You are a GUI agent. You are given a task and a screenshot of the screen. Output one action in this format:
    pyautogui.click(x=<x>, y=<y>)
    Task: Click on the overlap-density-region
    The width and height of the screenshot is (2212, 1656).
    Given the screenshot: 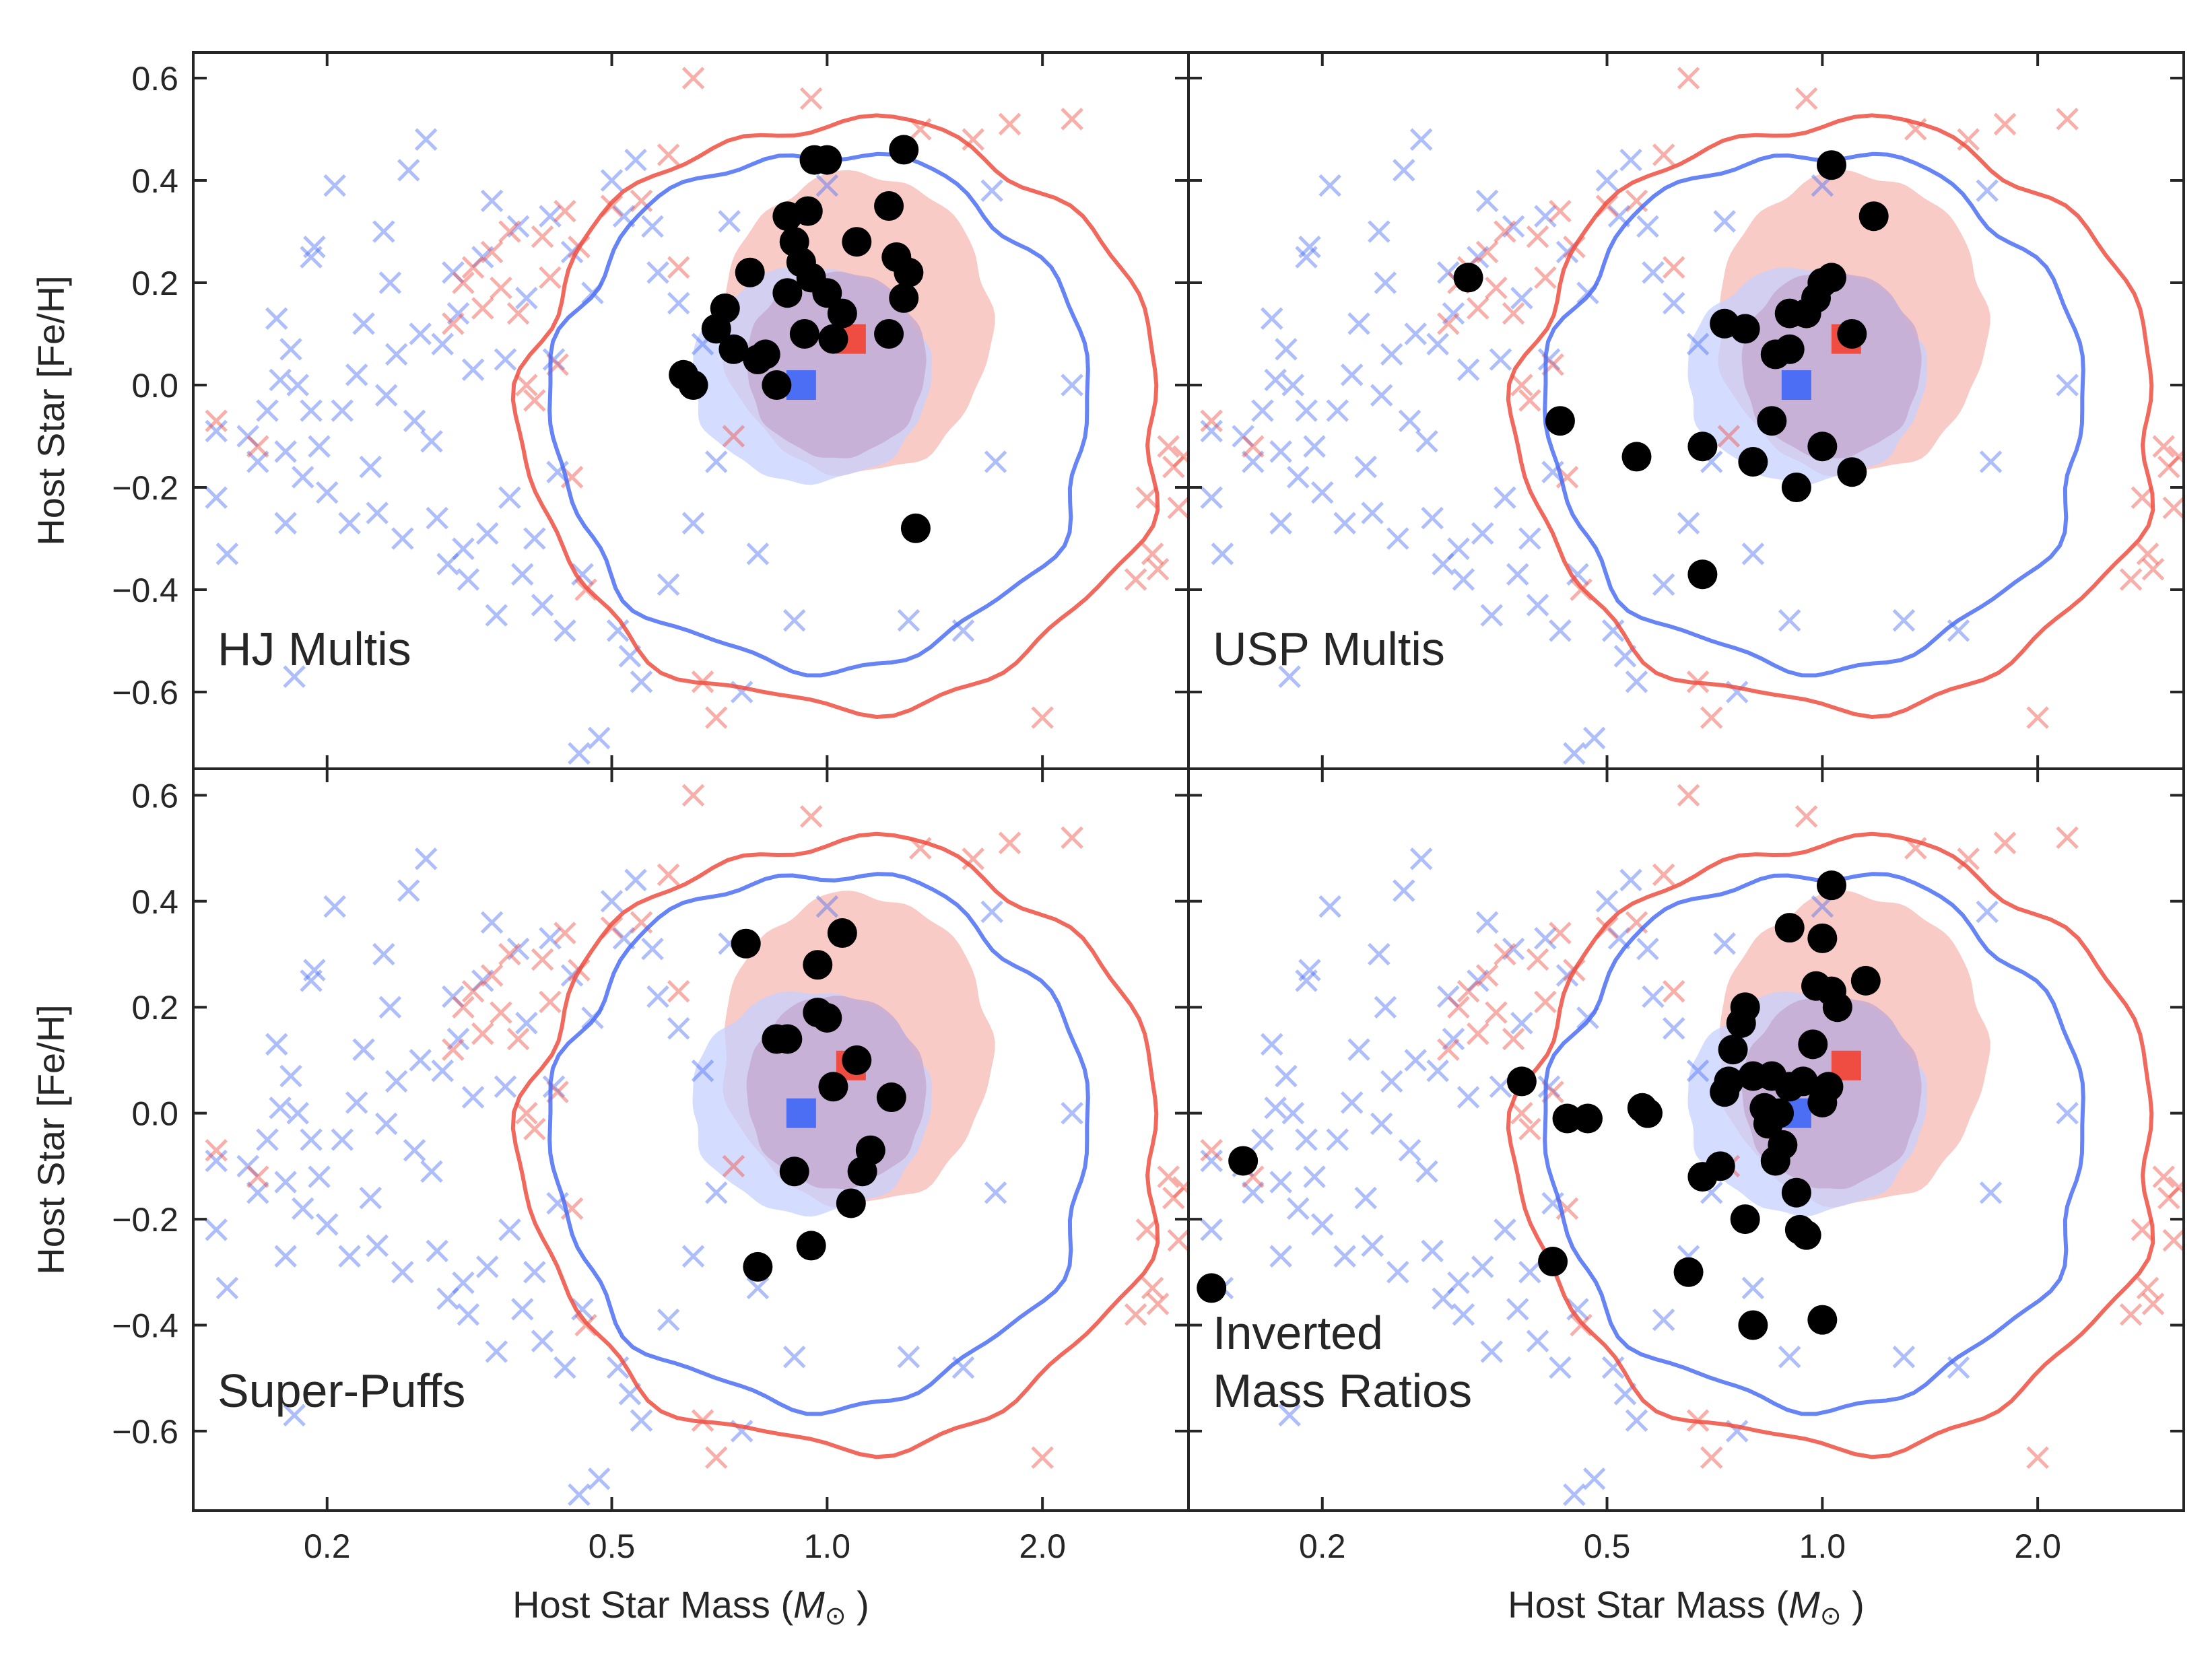 What is the action you would take?
    pyautogui.click(x=836, y=364)
    